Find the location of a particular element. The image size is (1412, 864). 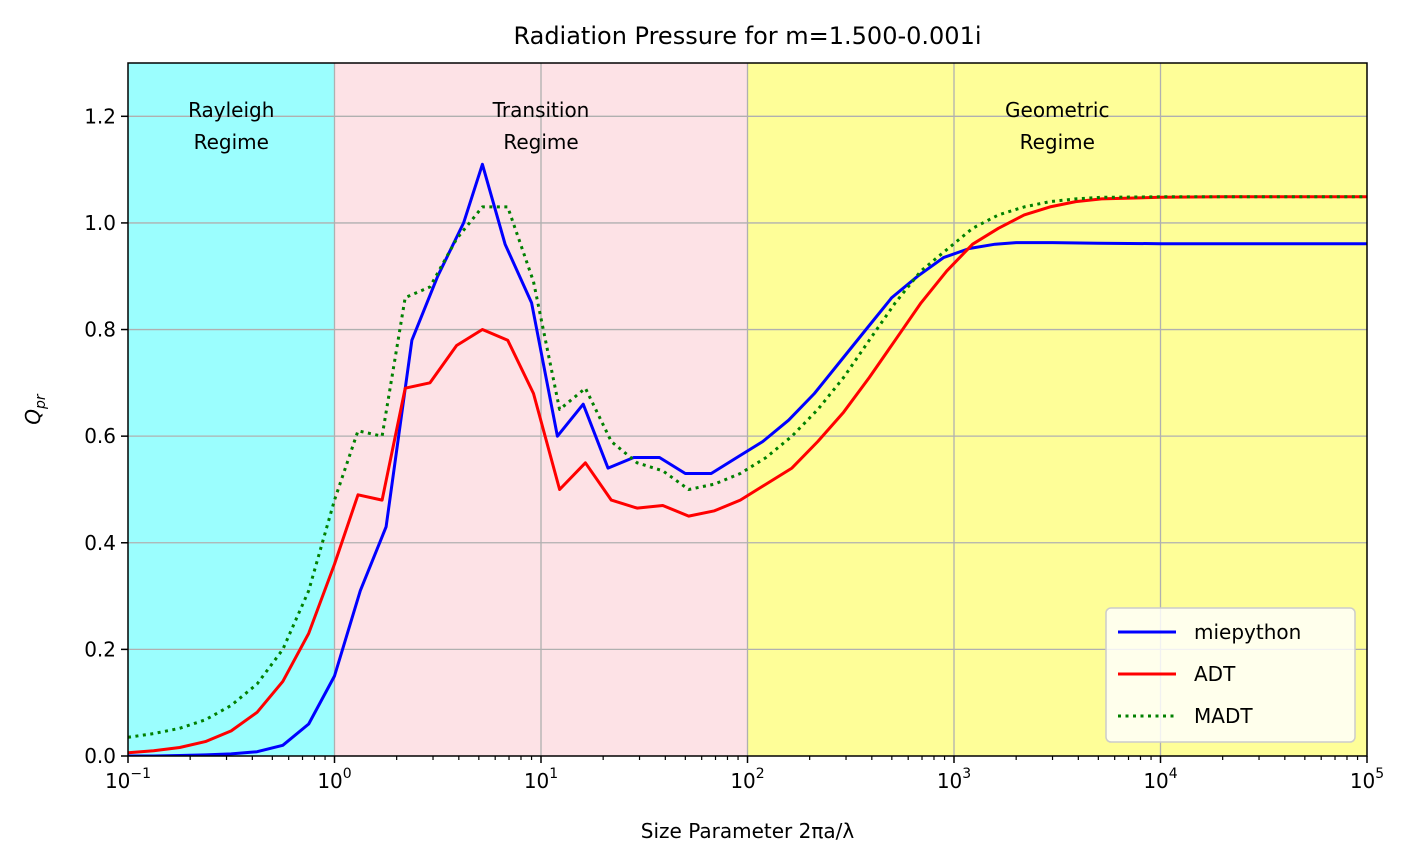

legend: miepython ADT MADT is located at coordinates (1230, 675).